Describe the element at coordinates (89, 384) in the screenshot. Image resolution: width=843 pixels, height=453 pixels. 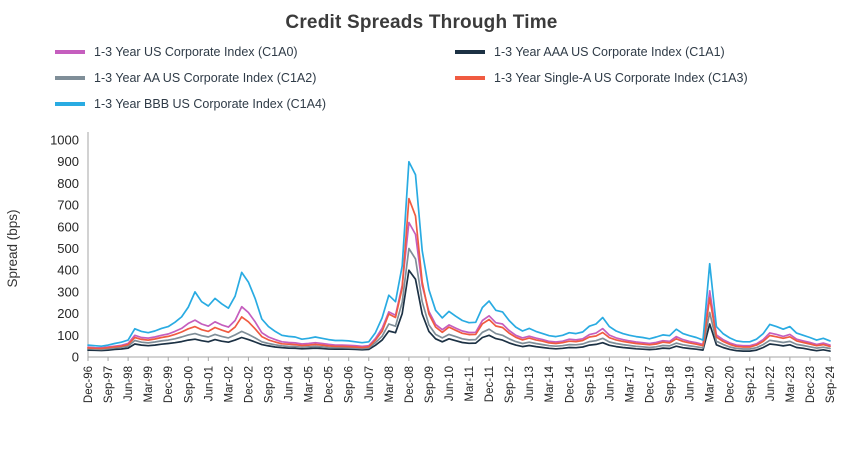
I see `x-axis-tick-label: Dec-96` at that location.